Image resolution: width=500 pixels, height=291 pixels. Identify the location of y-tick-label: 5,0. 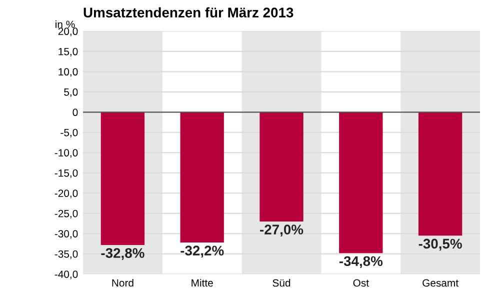
(71, 92).